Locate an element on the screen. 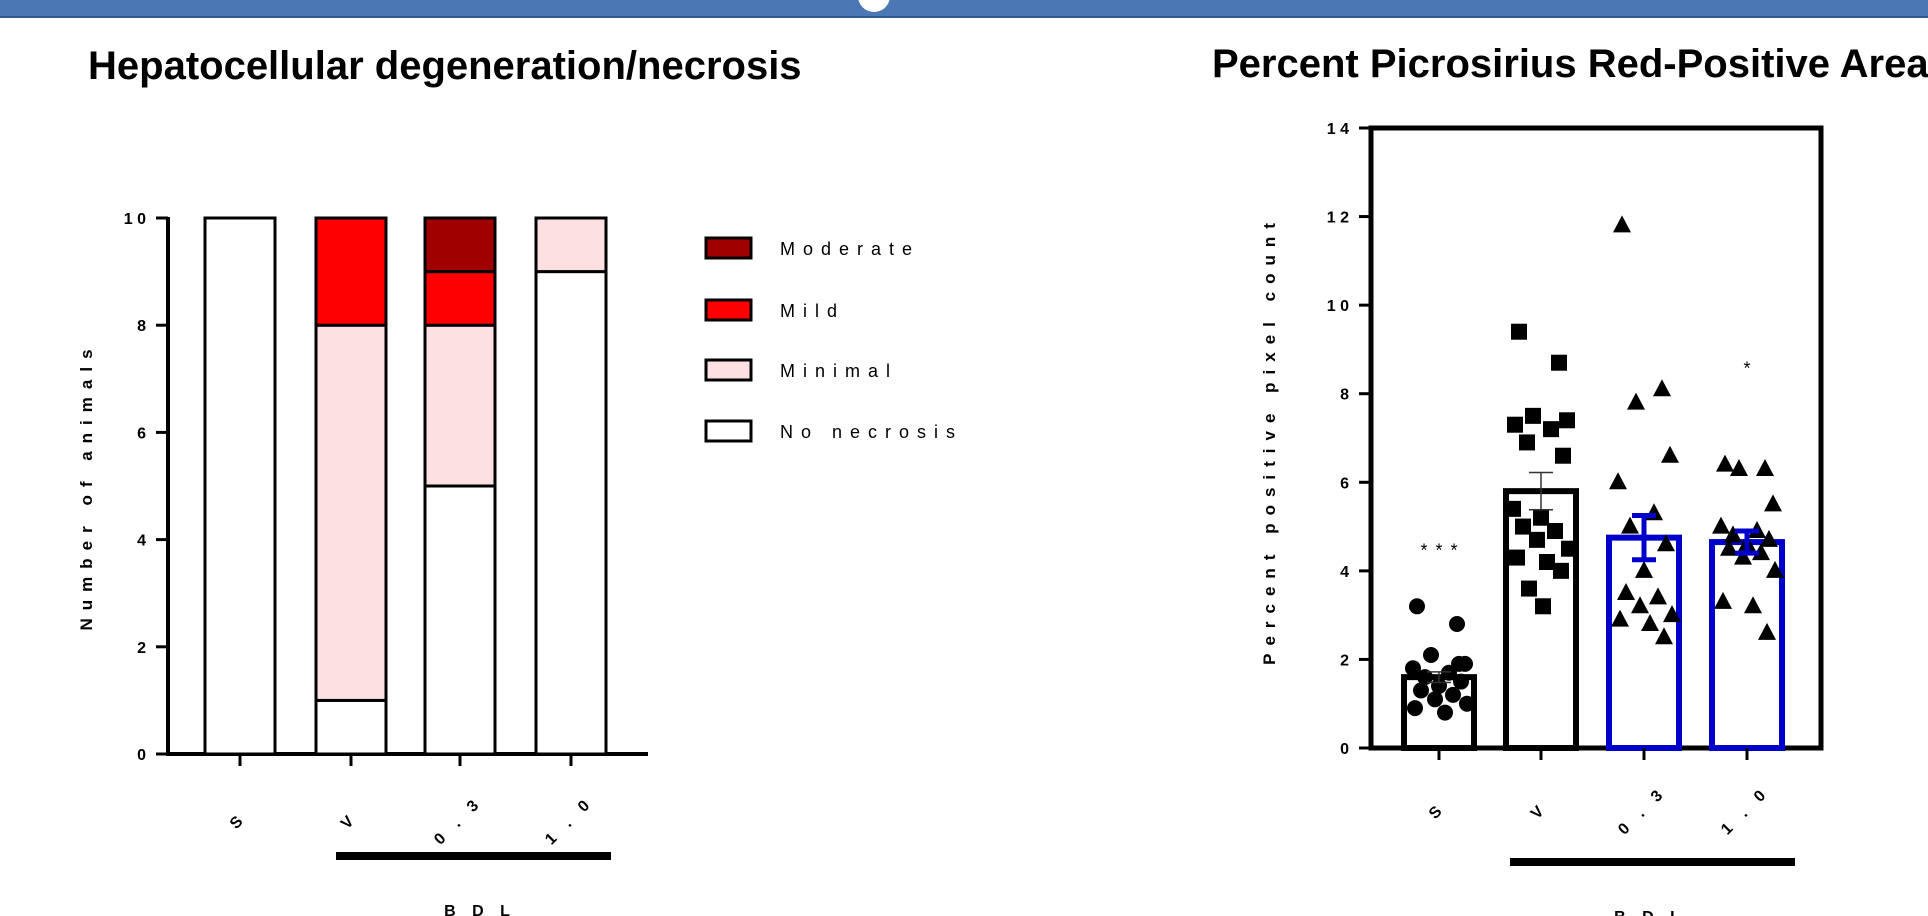 This screenshot has width=1928, height=916. left-y-tick-label: 8 is located at coordinates (141, 326).